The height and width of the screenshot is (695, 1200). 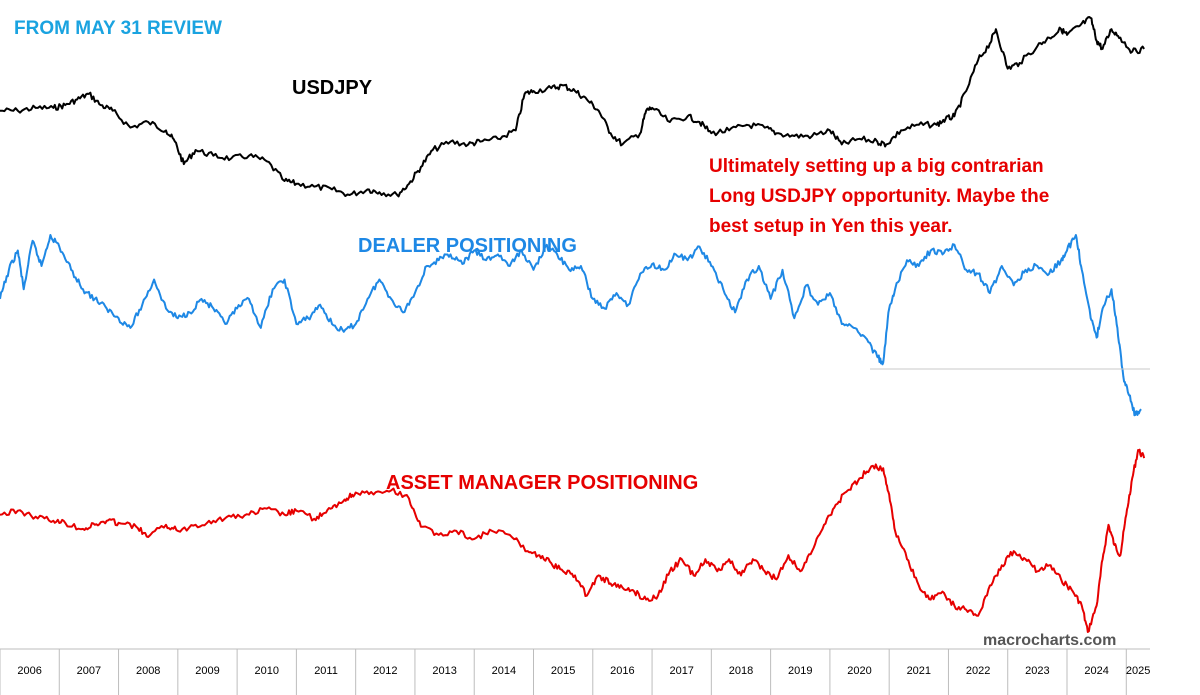 I want to click on x-tick-label-2012: 2012, so click(x=385, y=671).